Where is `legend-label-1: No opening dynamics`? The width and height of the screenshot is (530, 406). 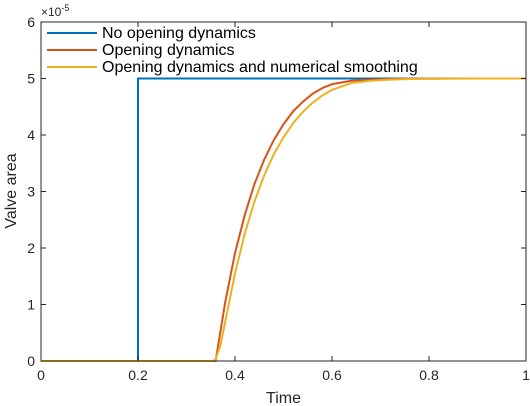 legend-label-1: No opening dynamics is located at coordinates (179, 33).